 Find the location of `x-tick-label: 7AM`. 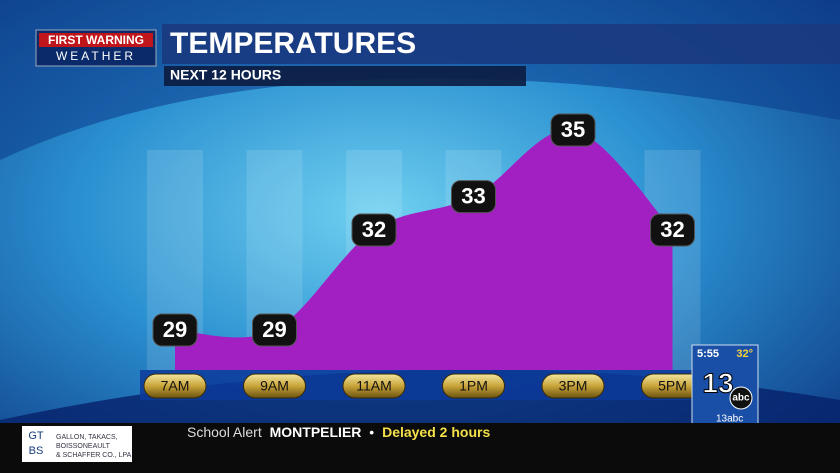

x-tick-label: 7AM is located at coordinates (175, 386).